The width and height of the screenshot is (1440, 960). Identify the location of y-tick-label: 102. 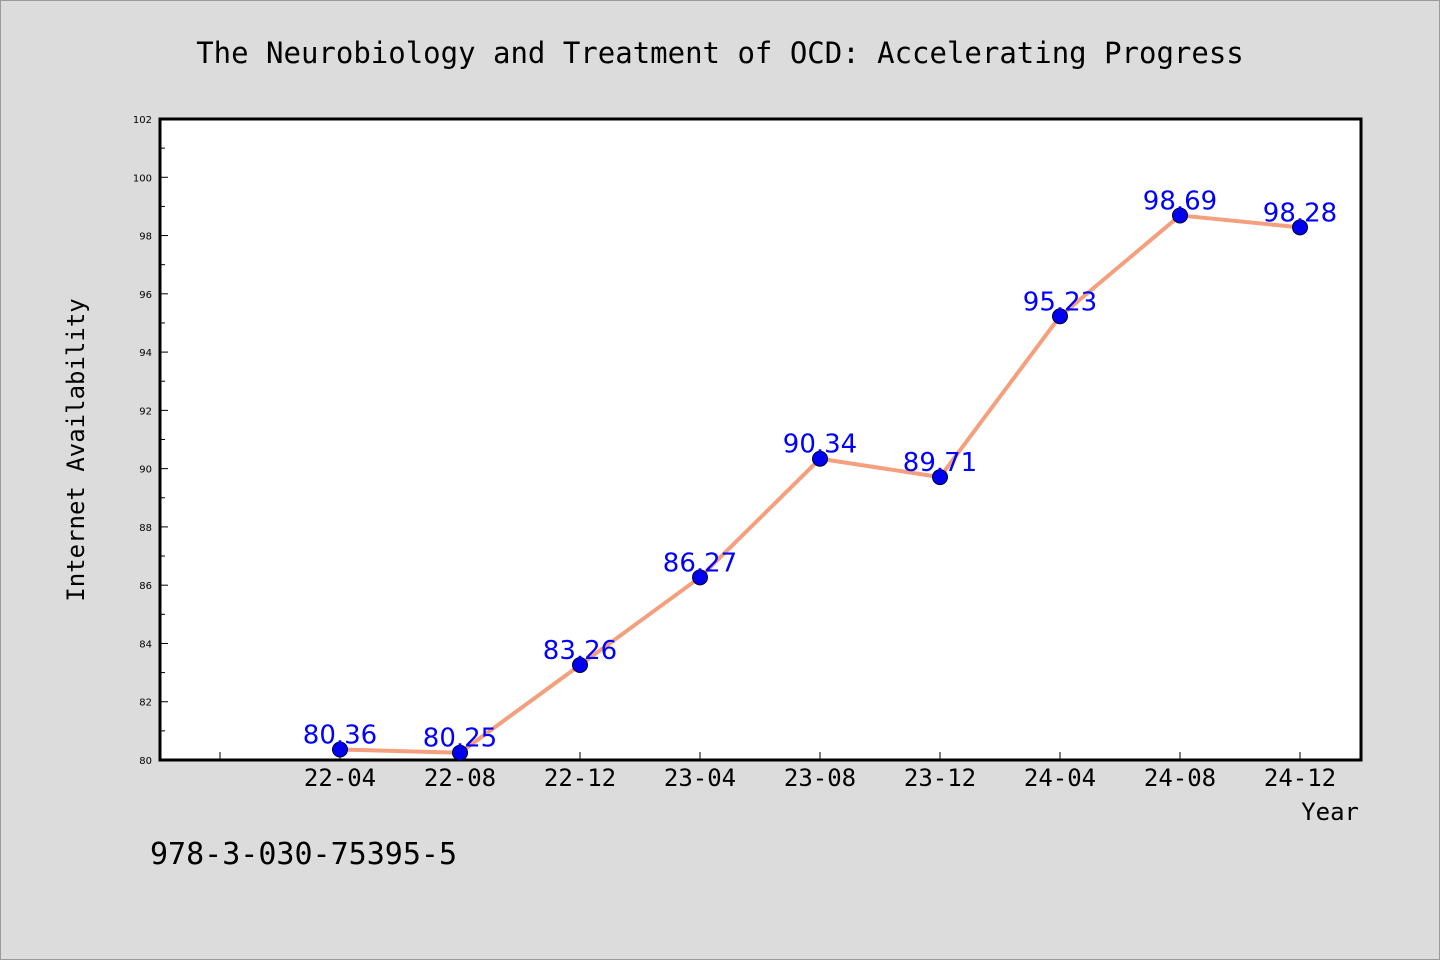
(142, 120).